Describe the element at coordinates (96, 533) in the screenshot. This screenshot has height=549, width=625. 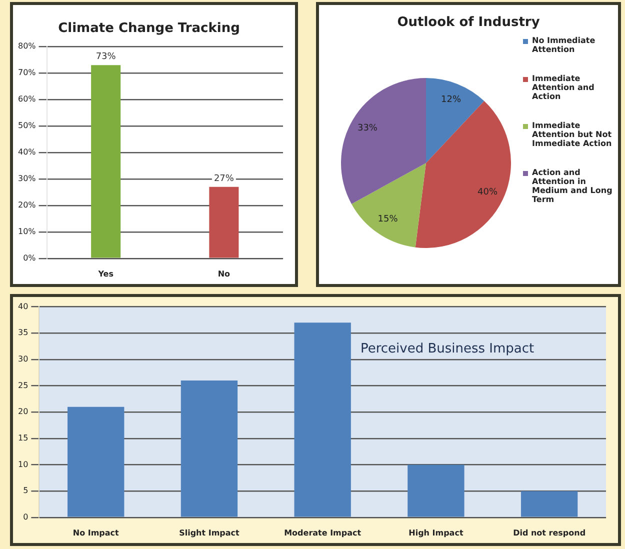
I see `x-tick-label: No Impact` at that location.